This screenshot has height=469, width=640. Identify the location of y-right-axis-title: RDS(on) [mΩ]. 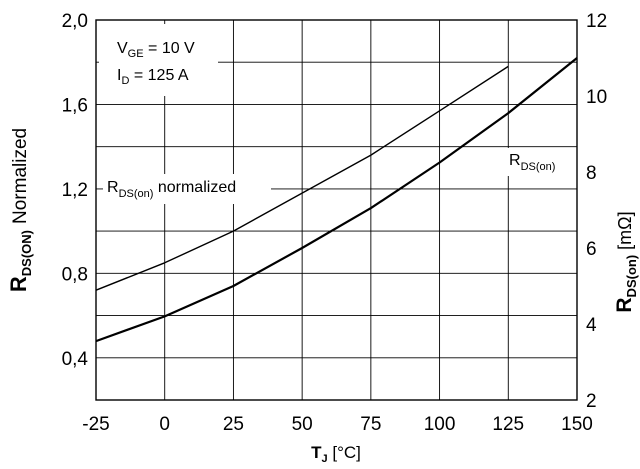
(626, 261).